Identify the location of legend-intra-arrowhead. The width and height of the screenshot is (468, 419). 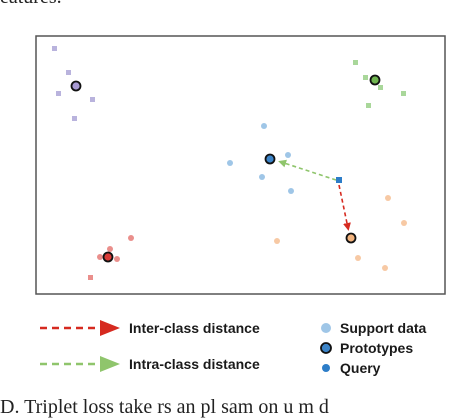
(110, 364).